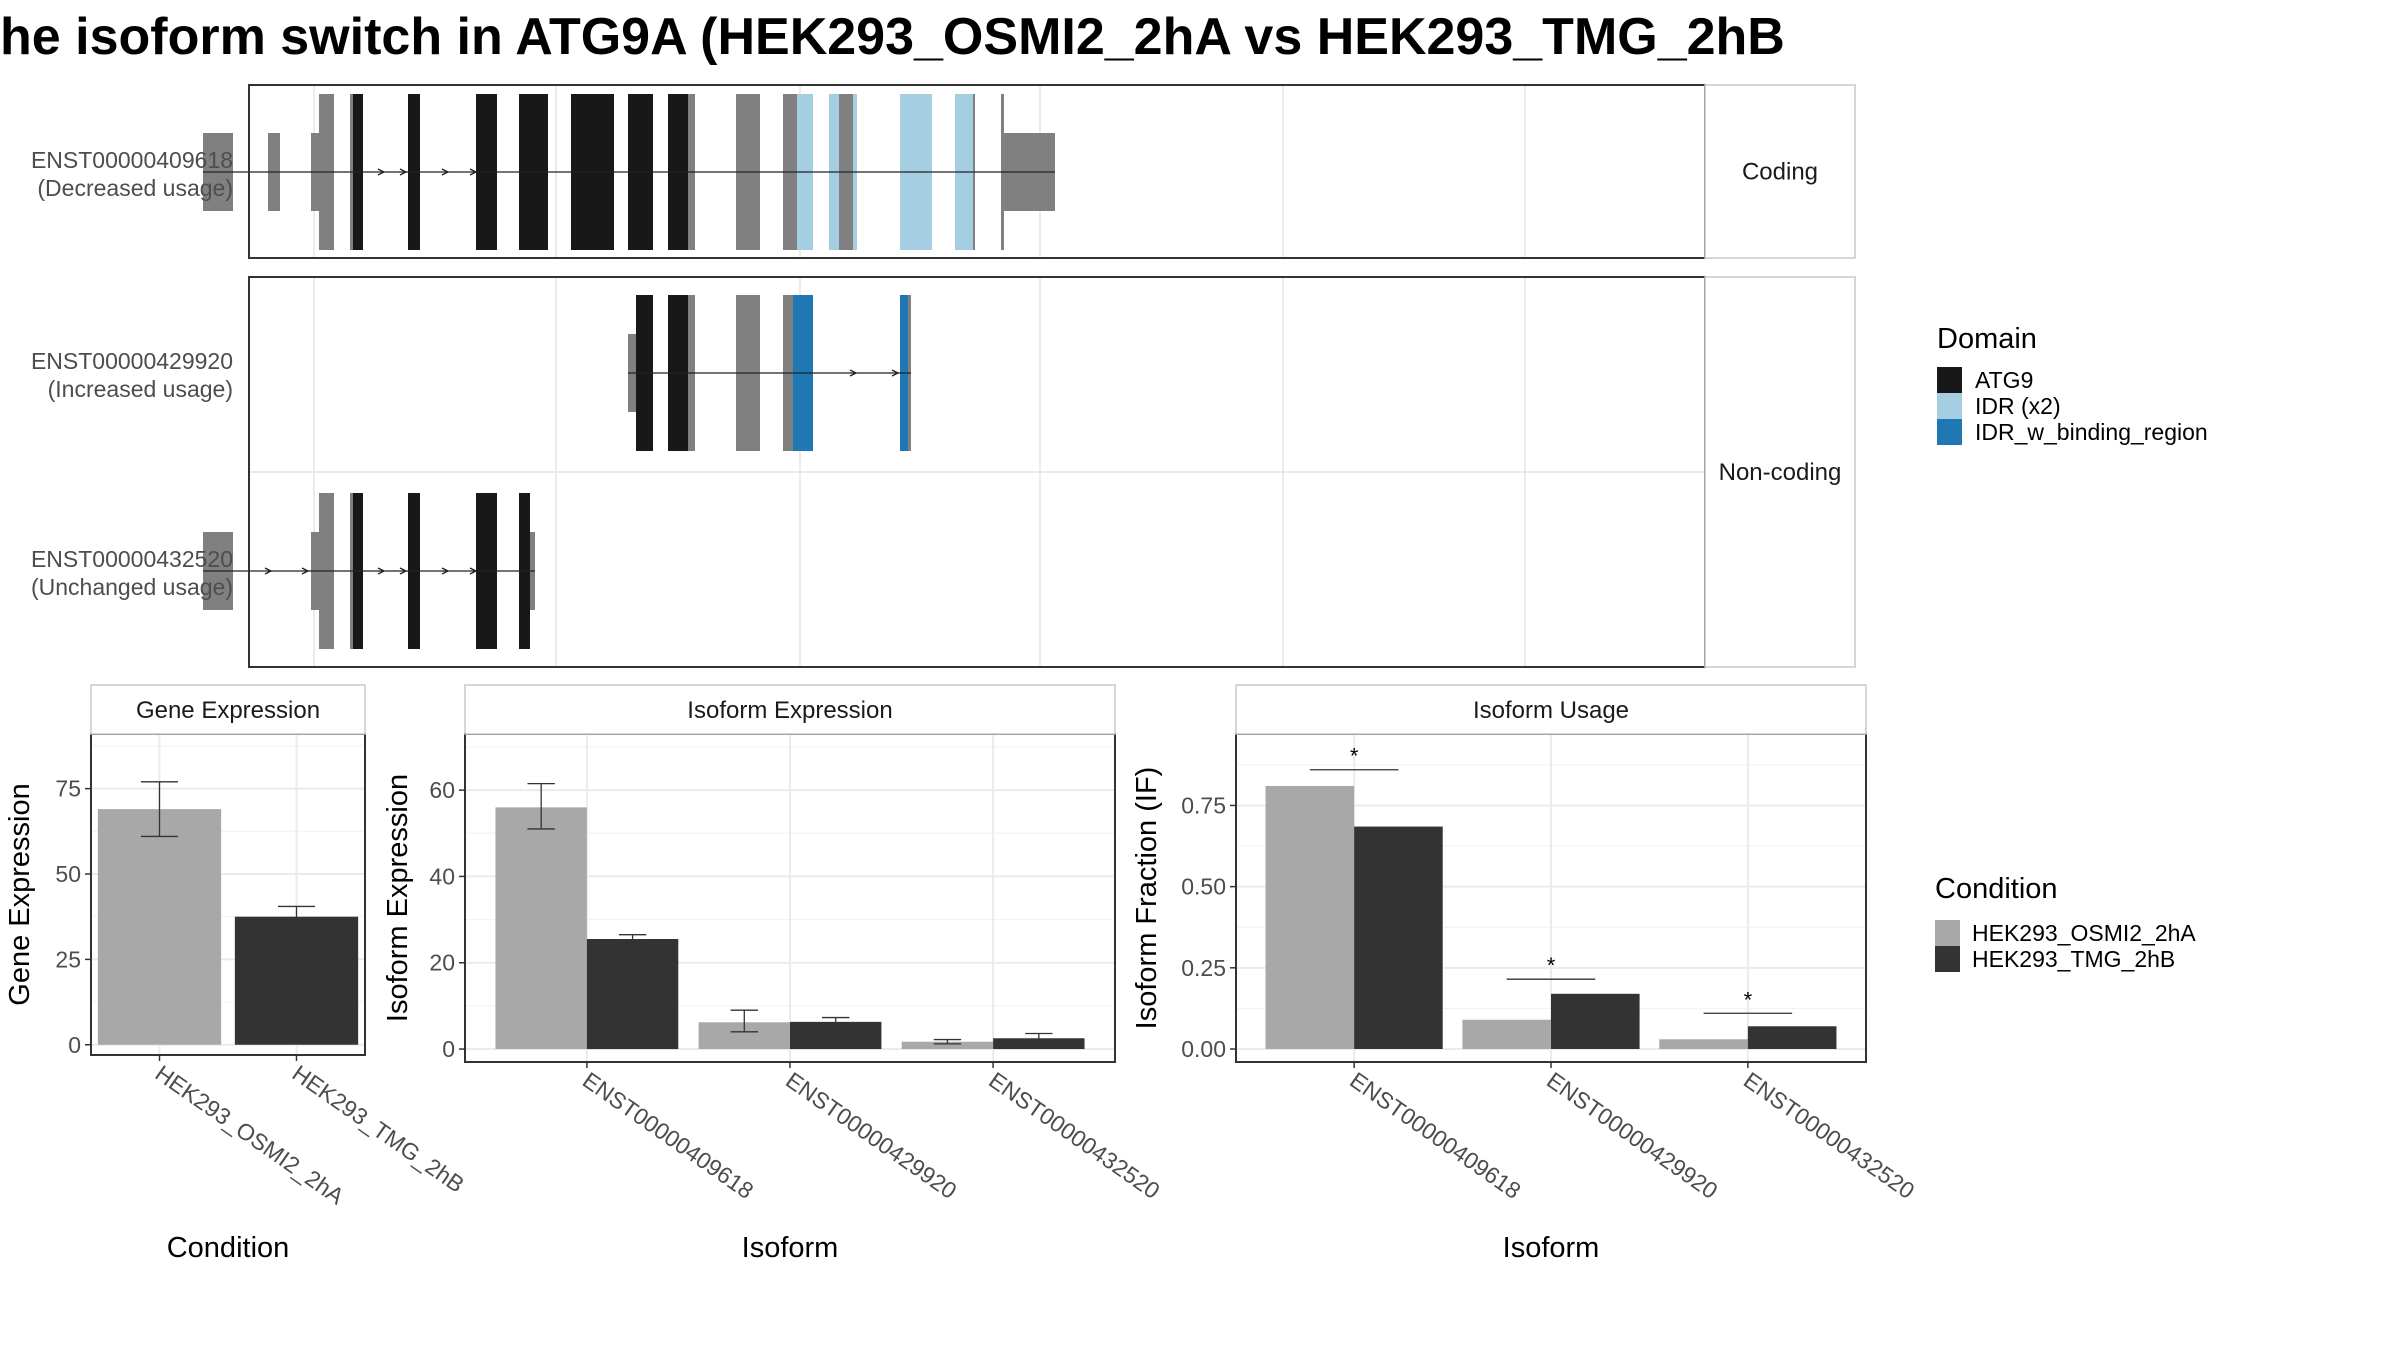  Describe the element at coordinates (135, 188) in the screenshot. I see `isoform-usage-label: (Decreased usage)` at that location.